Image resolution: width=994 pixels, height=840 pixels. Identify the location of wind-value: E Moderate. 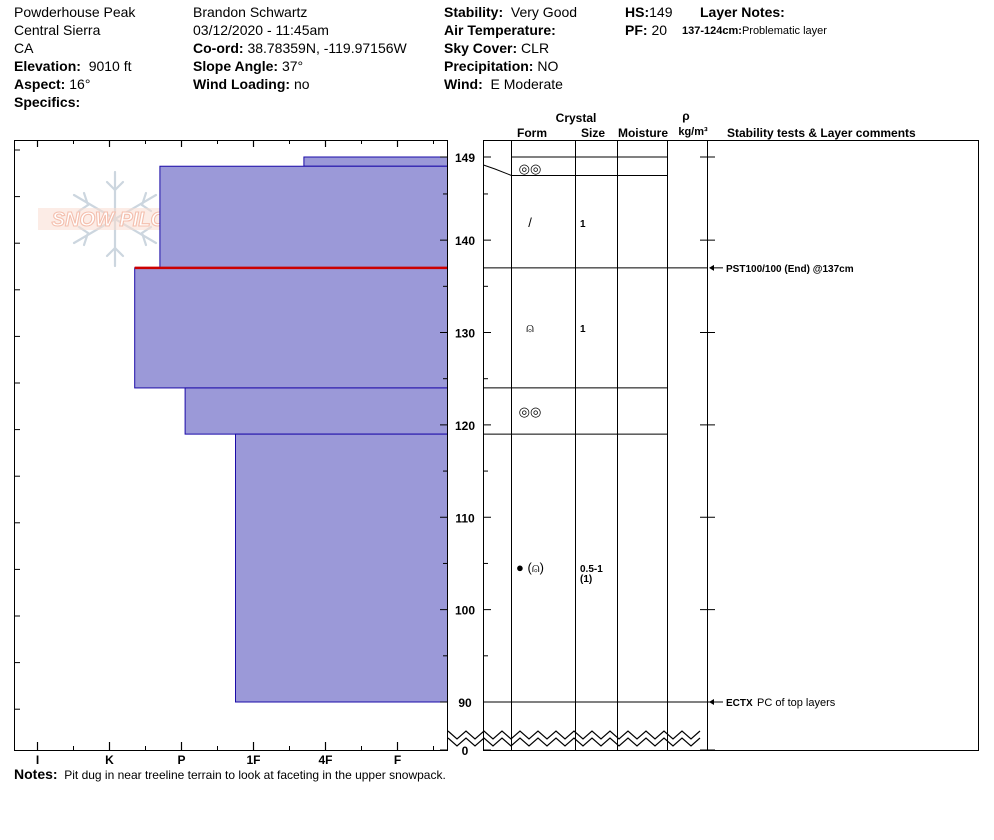
(526, 84).